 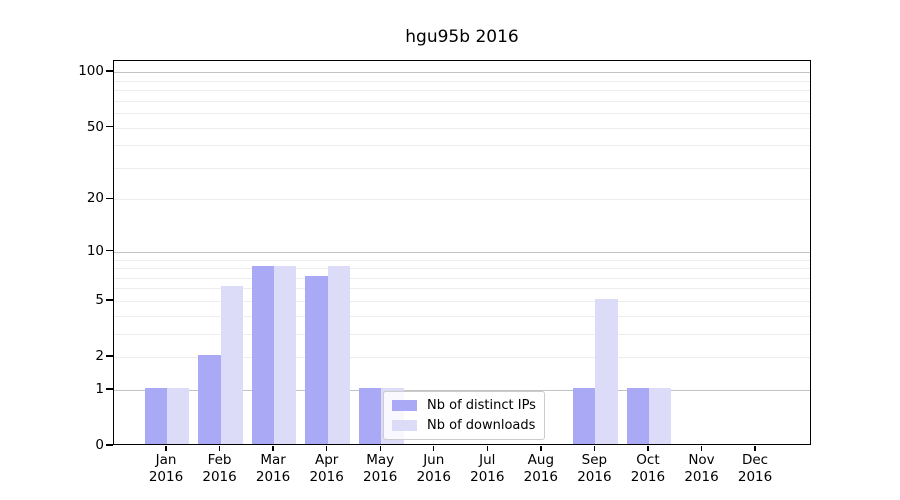 I want to click on legend-swatch-distinct-ips, so click(x=404, y=405).